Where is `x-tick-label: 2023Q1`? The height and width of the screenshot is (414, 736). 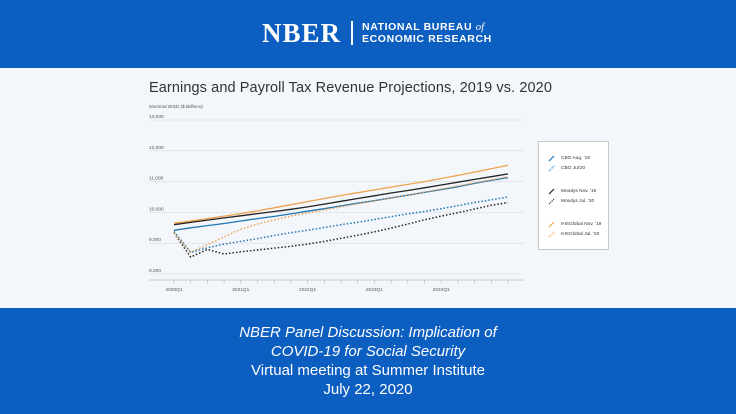
x-tick-label: 2023Q1 is located at coordinates (374, 290).